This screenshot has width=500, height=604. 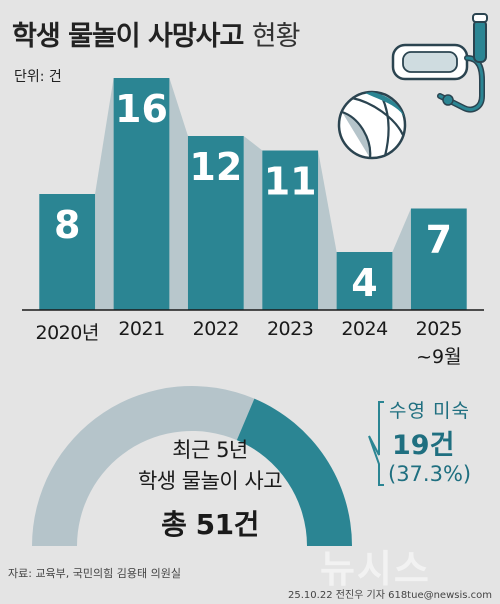 I want to click on x-tick-label-0: 2020년, so click(x=67, y=333).